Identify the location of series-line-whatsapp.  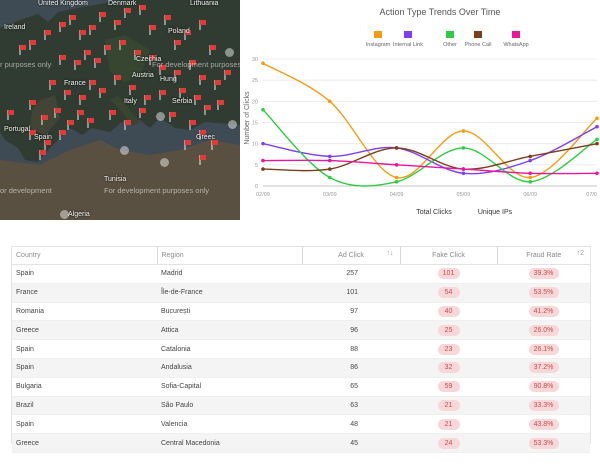
(430, 167).